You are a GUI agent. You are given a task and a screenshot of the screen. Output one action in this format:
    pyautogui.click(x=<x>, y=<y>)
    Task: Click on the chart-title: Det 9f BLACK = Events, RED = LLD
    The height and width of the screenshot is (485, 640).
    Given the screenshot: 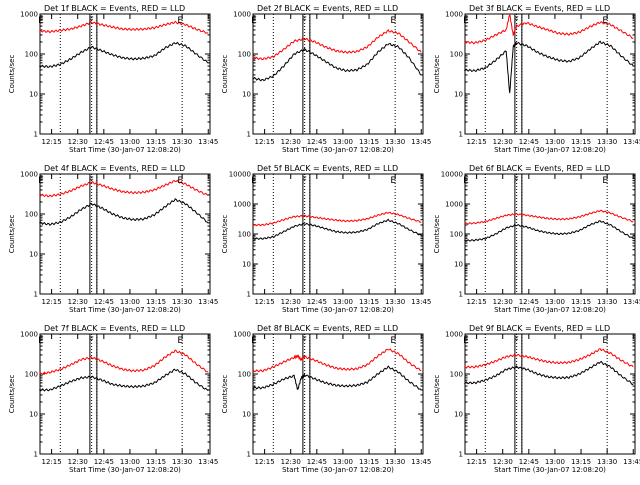 What is the action you would take?
    pyautogui.click(x=539, y=328)
    